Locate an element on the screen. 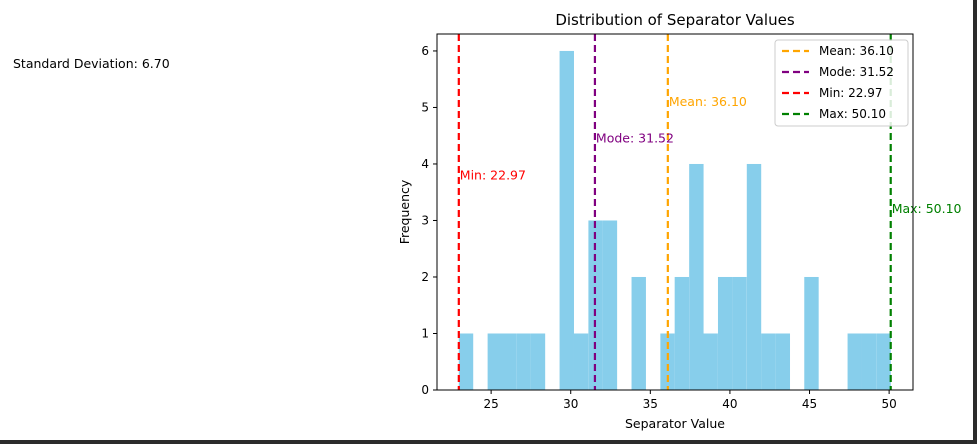 The width and height of the screenshot is (977, 444). reference-line-label: Mode: 31.52 is located at coordinates (635, 138).